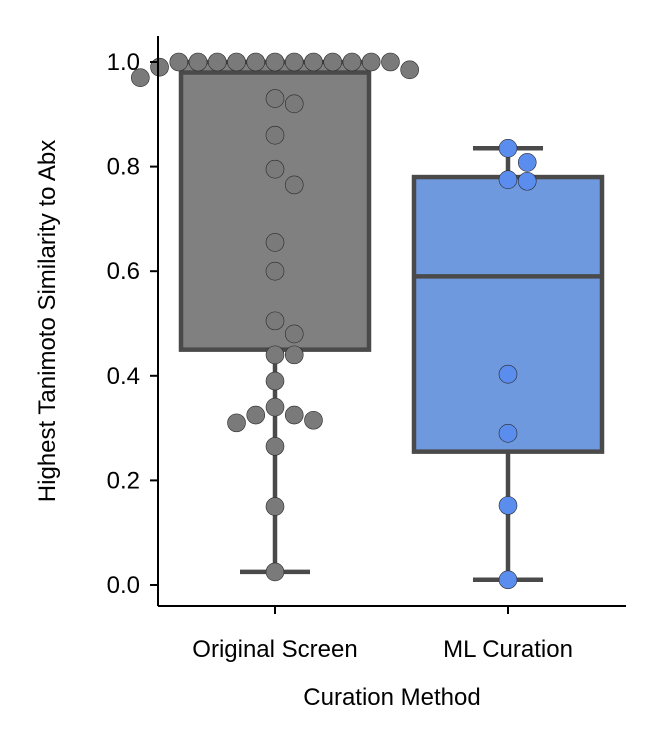 This screenshot has width=660, height=750. I want to click on y-tick-label: 0.0, so click(123, 585).